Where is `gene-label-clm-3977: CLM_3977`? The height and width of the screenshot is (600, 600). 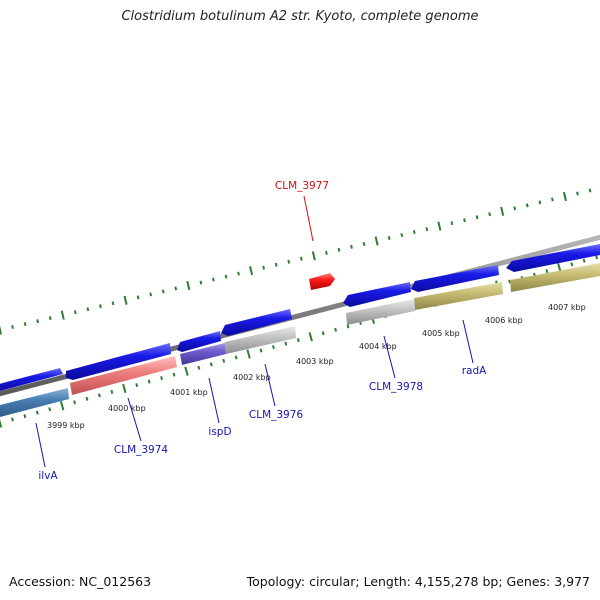 gene-label-clm-3977: CLM_3977 is located at coordinates (302, 186).